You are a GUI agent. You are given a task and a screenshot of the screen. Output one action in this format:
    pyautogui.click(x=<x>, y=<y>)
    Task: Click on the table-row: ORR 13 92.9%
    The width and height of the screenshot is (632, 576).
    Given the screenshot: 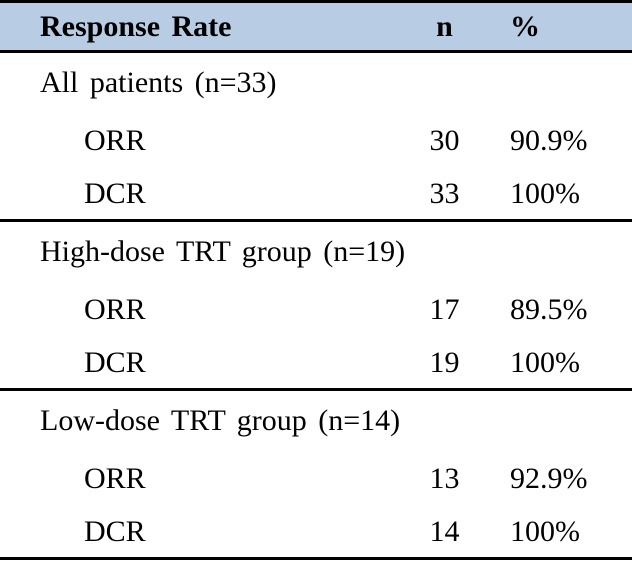 What is the action you would take?
    pyautogui.click(x=316, y=479)
    